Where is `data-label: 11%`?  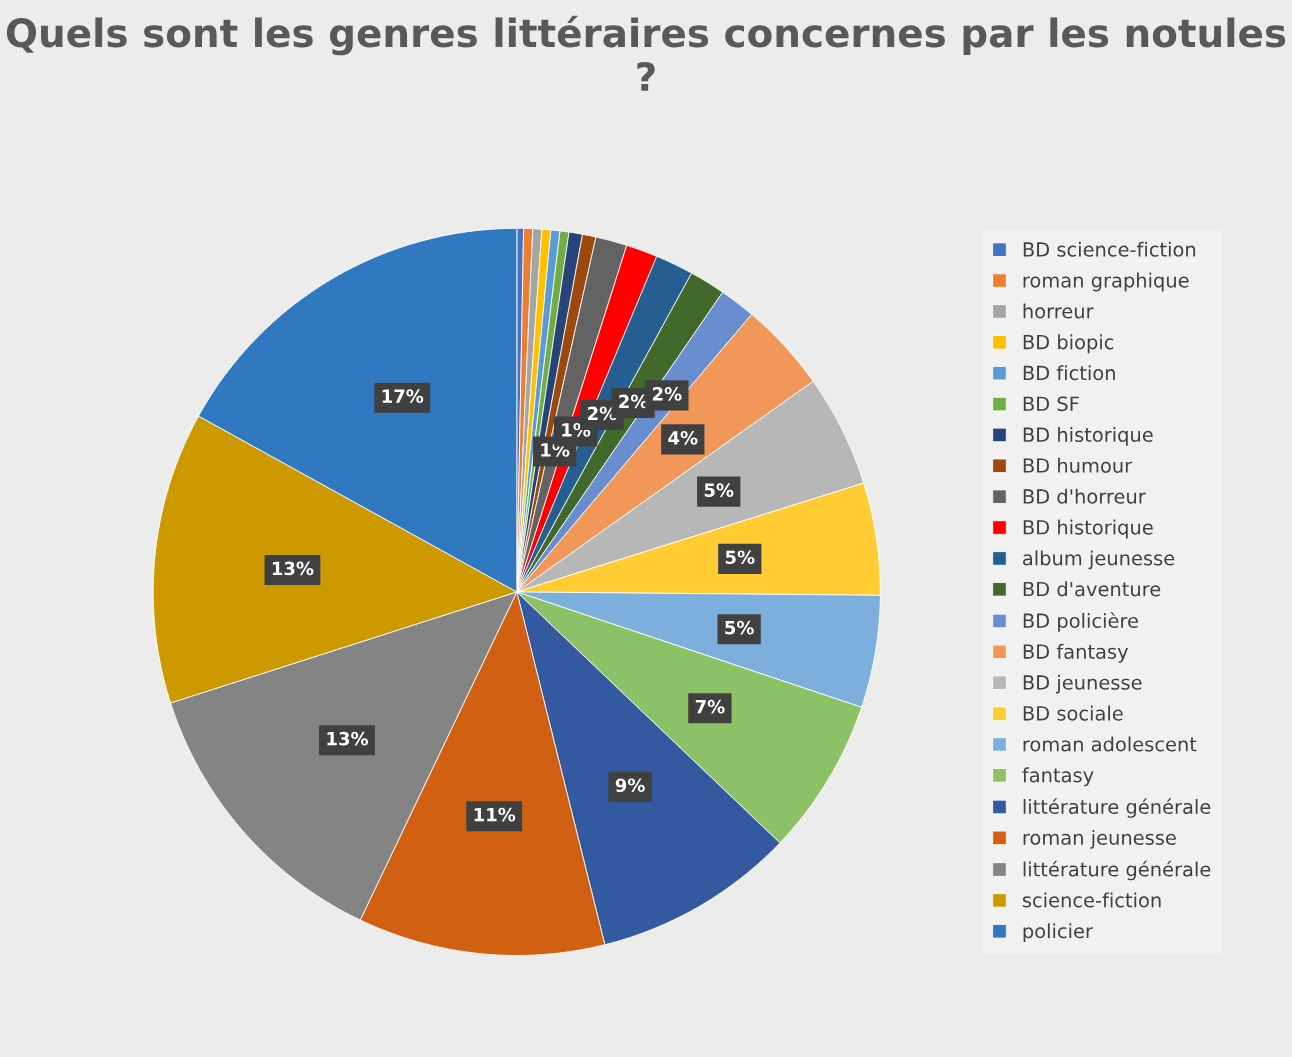
data-label: 11% is located at coordinates (495, 814).